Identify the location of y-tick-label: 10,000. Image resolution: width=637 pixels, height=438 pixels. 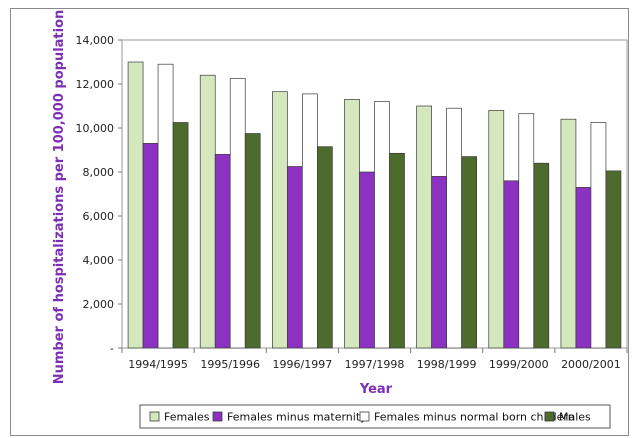
(95, 128).